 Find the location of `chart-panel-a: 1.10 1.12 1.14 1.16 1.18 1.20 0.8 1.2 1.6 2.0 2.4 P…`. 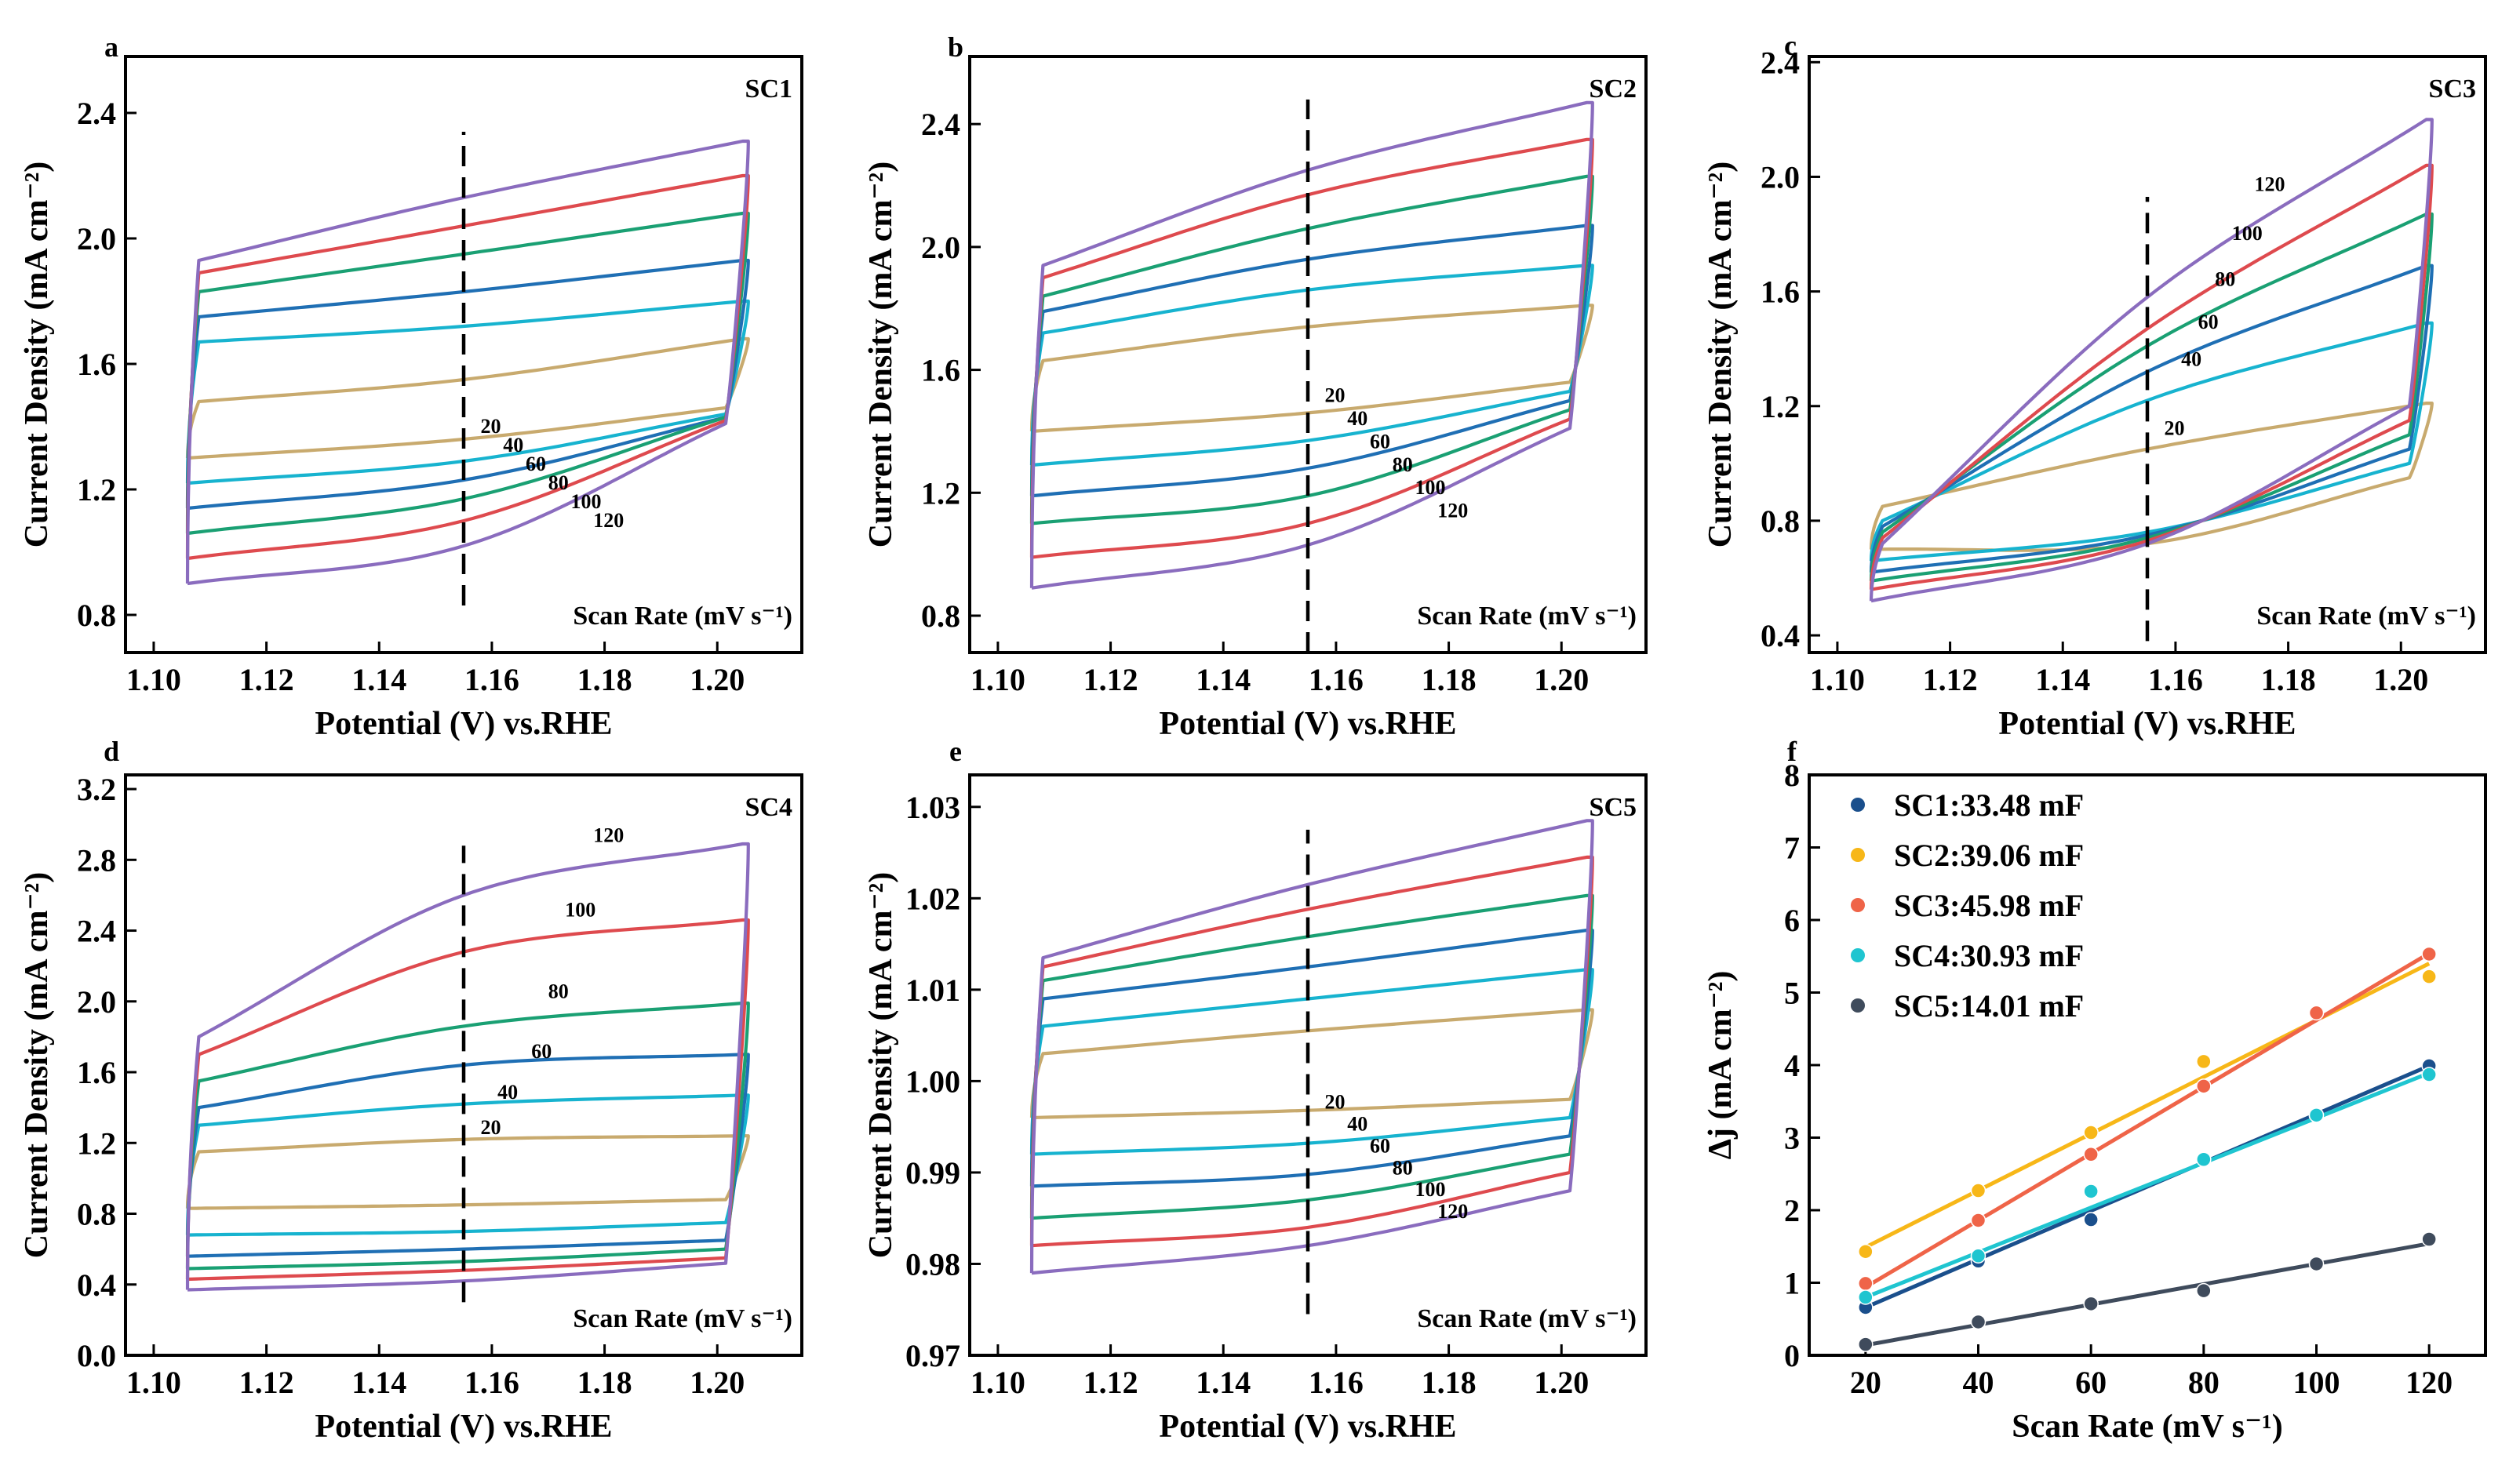

chart-panel-a: 1.10 1.12 1.14 1.16 1.18 1.20 0.8 1.2 1.6 2.0 2.4 P… is located at coordinates (411, 386).